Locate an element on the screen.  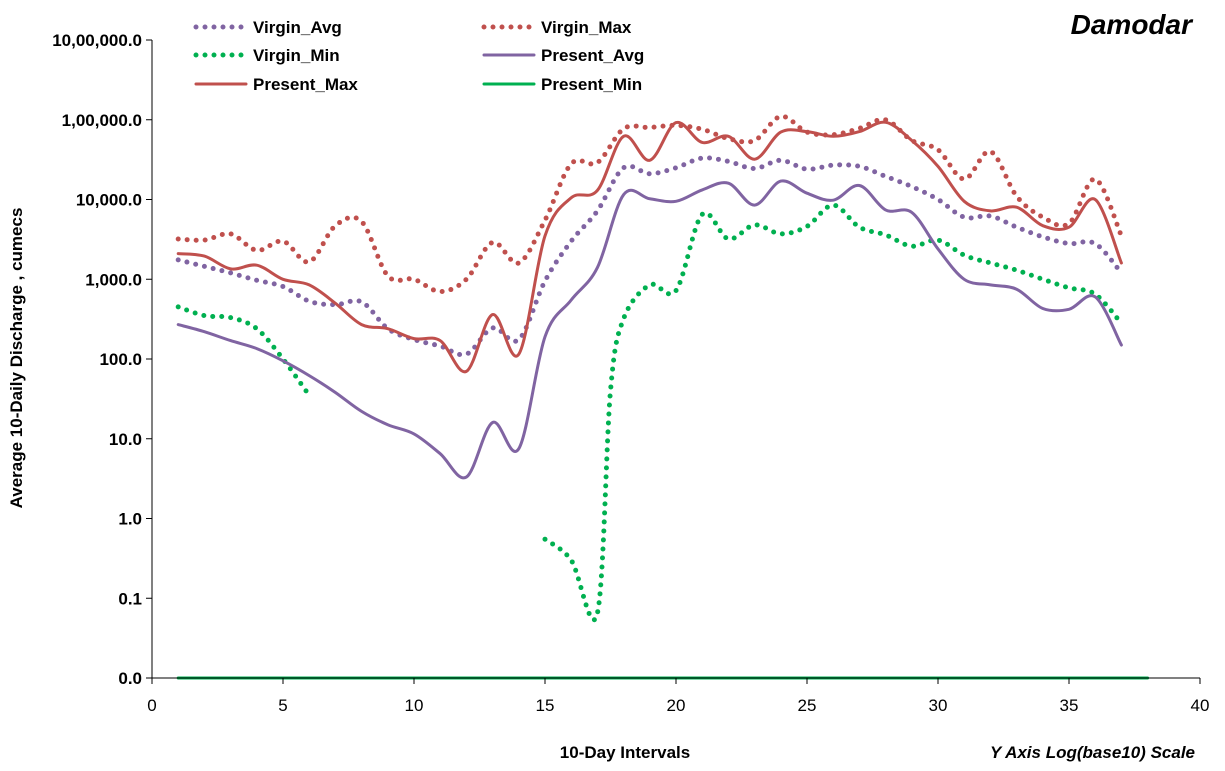
x-tick-label: 15 is located at coordinates (545, 705).